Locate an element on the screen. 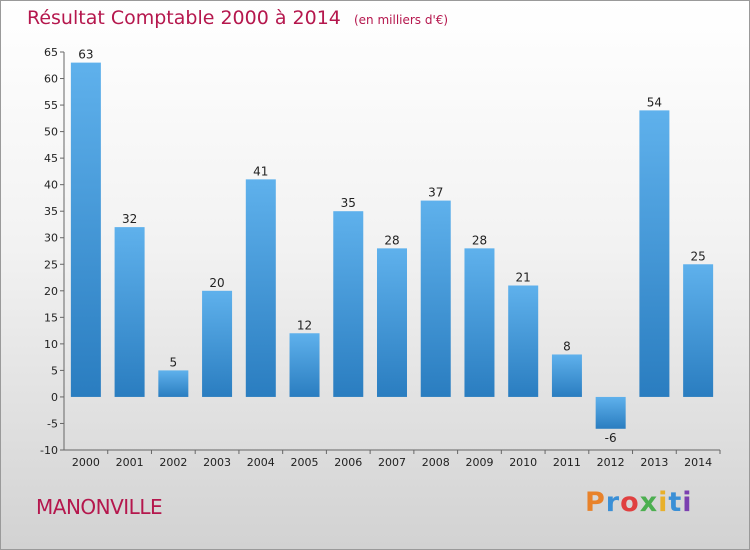 This screenshot has height=550, width=750. x-tick-label: 2012 is located at coordinates (611, 462).